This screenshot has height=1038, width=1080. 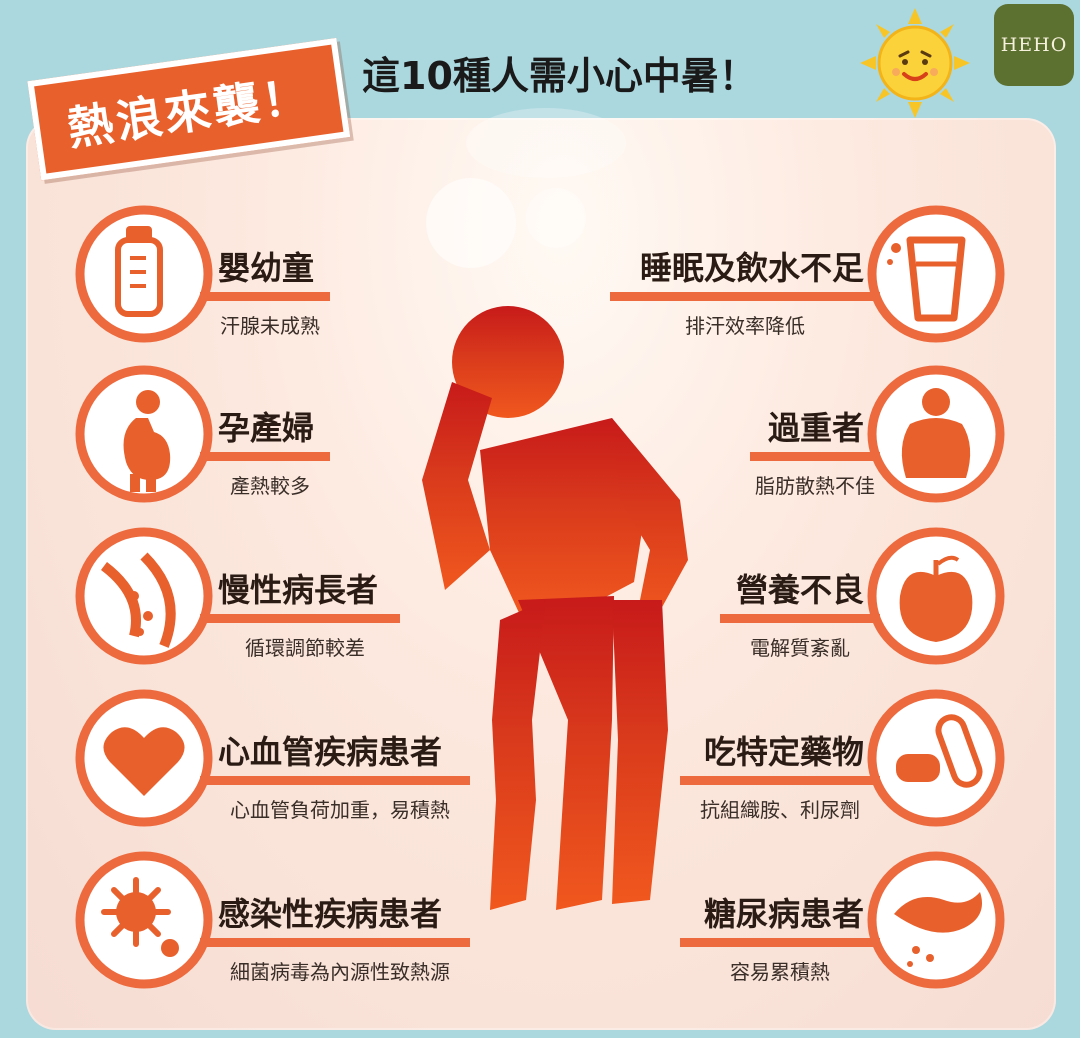 What do you see at coordinates (270, 326) in the screenshot?
I see `category-description: 汗腺未成熟` at bounding box center [270, 326].